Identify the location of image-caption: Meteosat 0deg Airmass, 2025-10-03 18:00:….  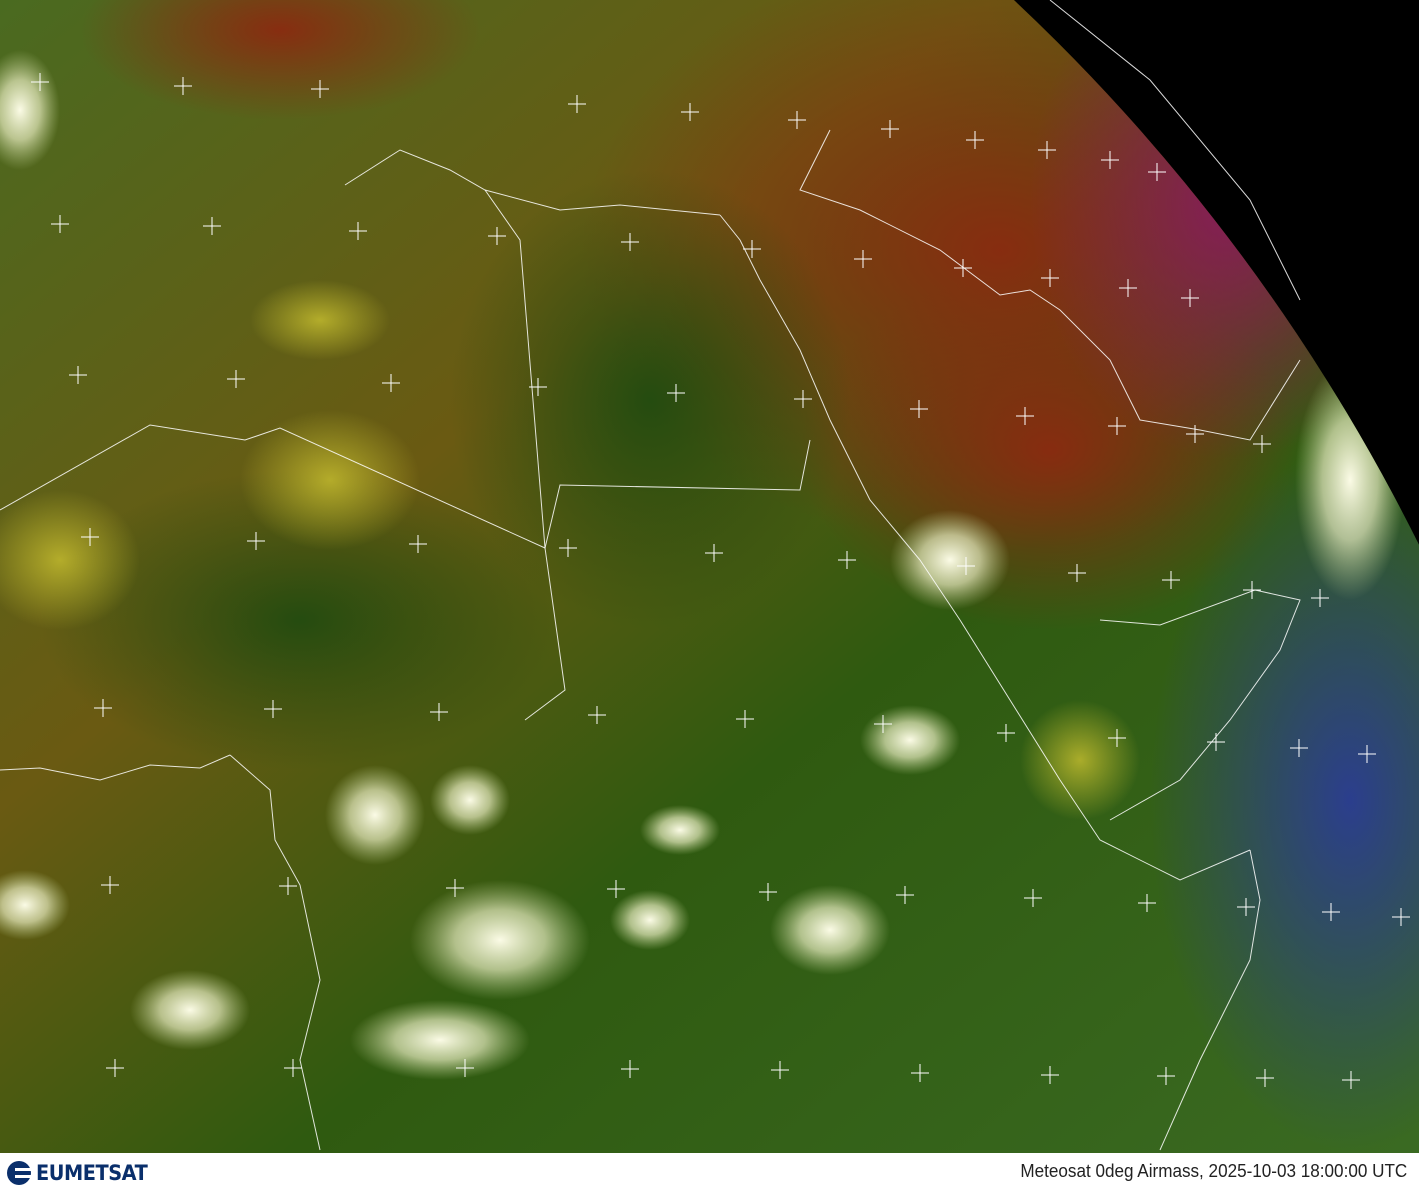
(1213, 1171).